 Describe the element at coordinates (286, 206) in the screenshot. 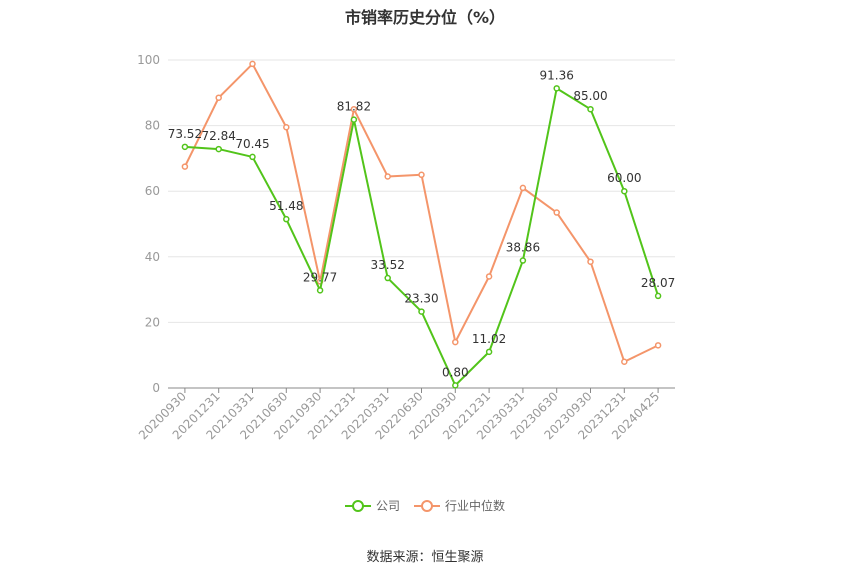

I see `data-label: 51.48` at that location.